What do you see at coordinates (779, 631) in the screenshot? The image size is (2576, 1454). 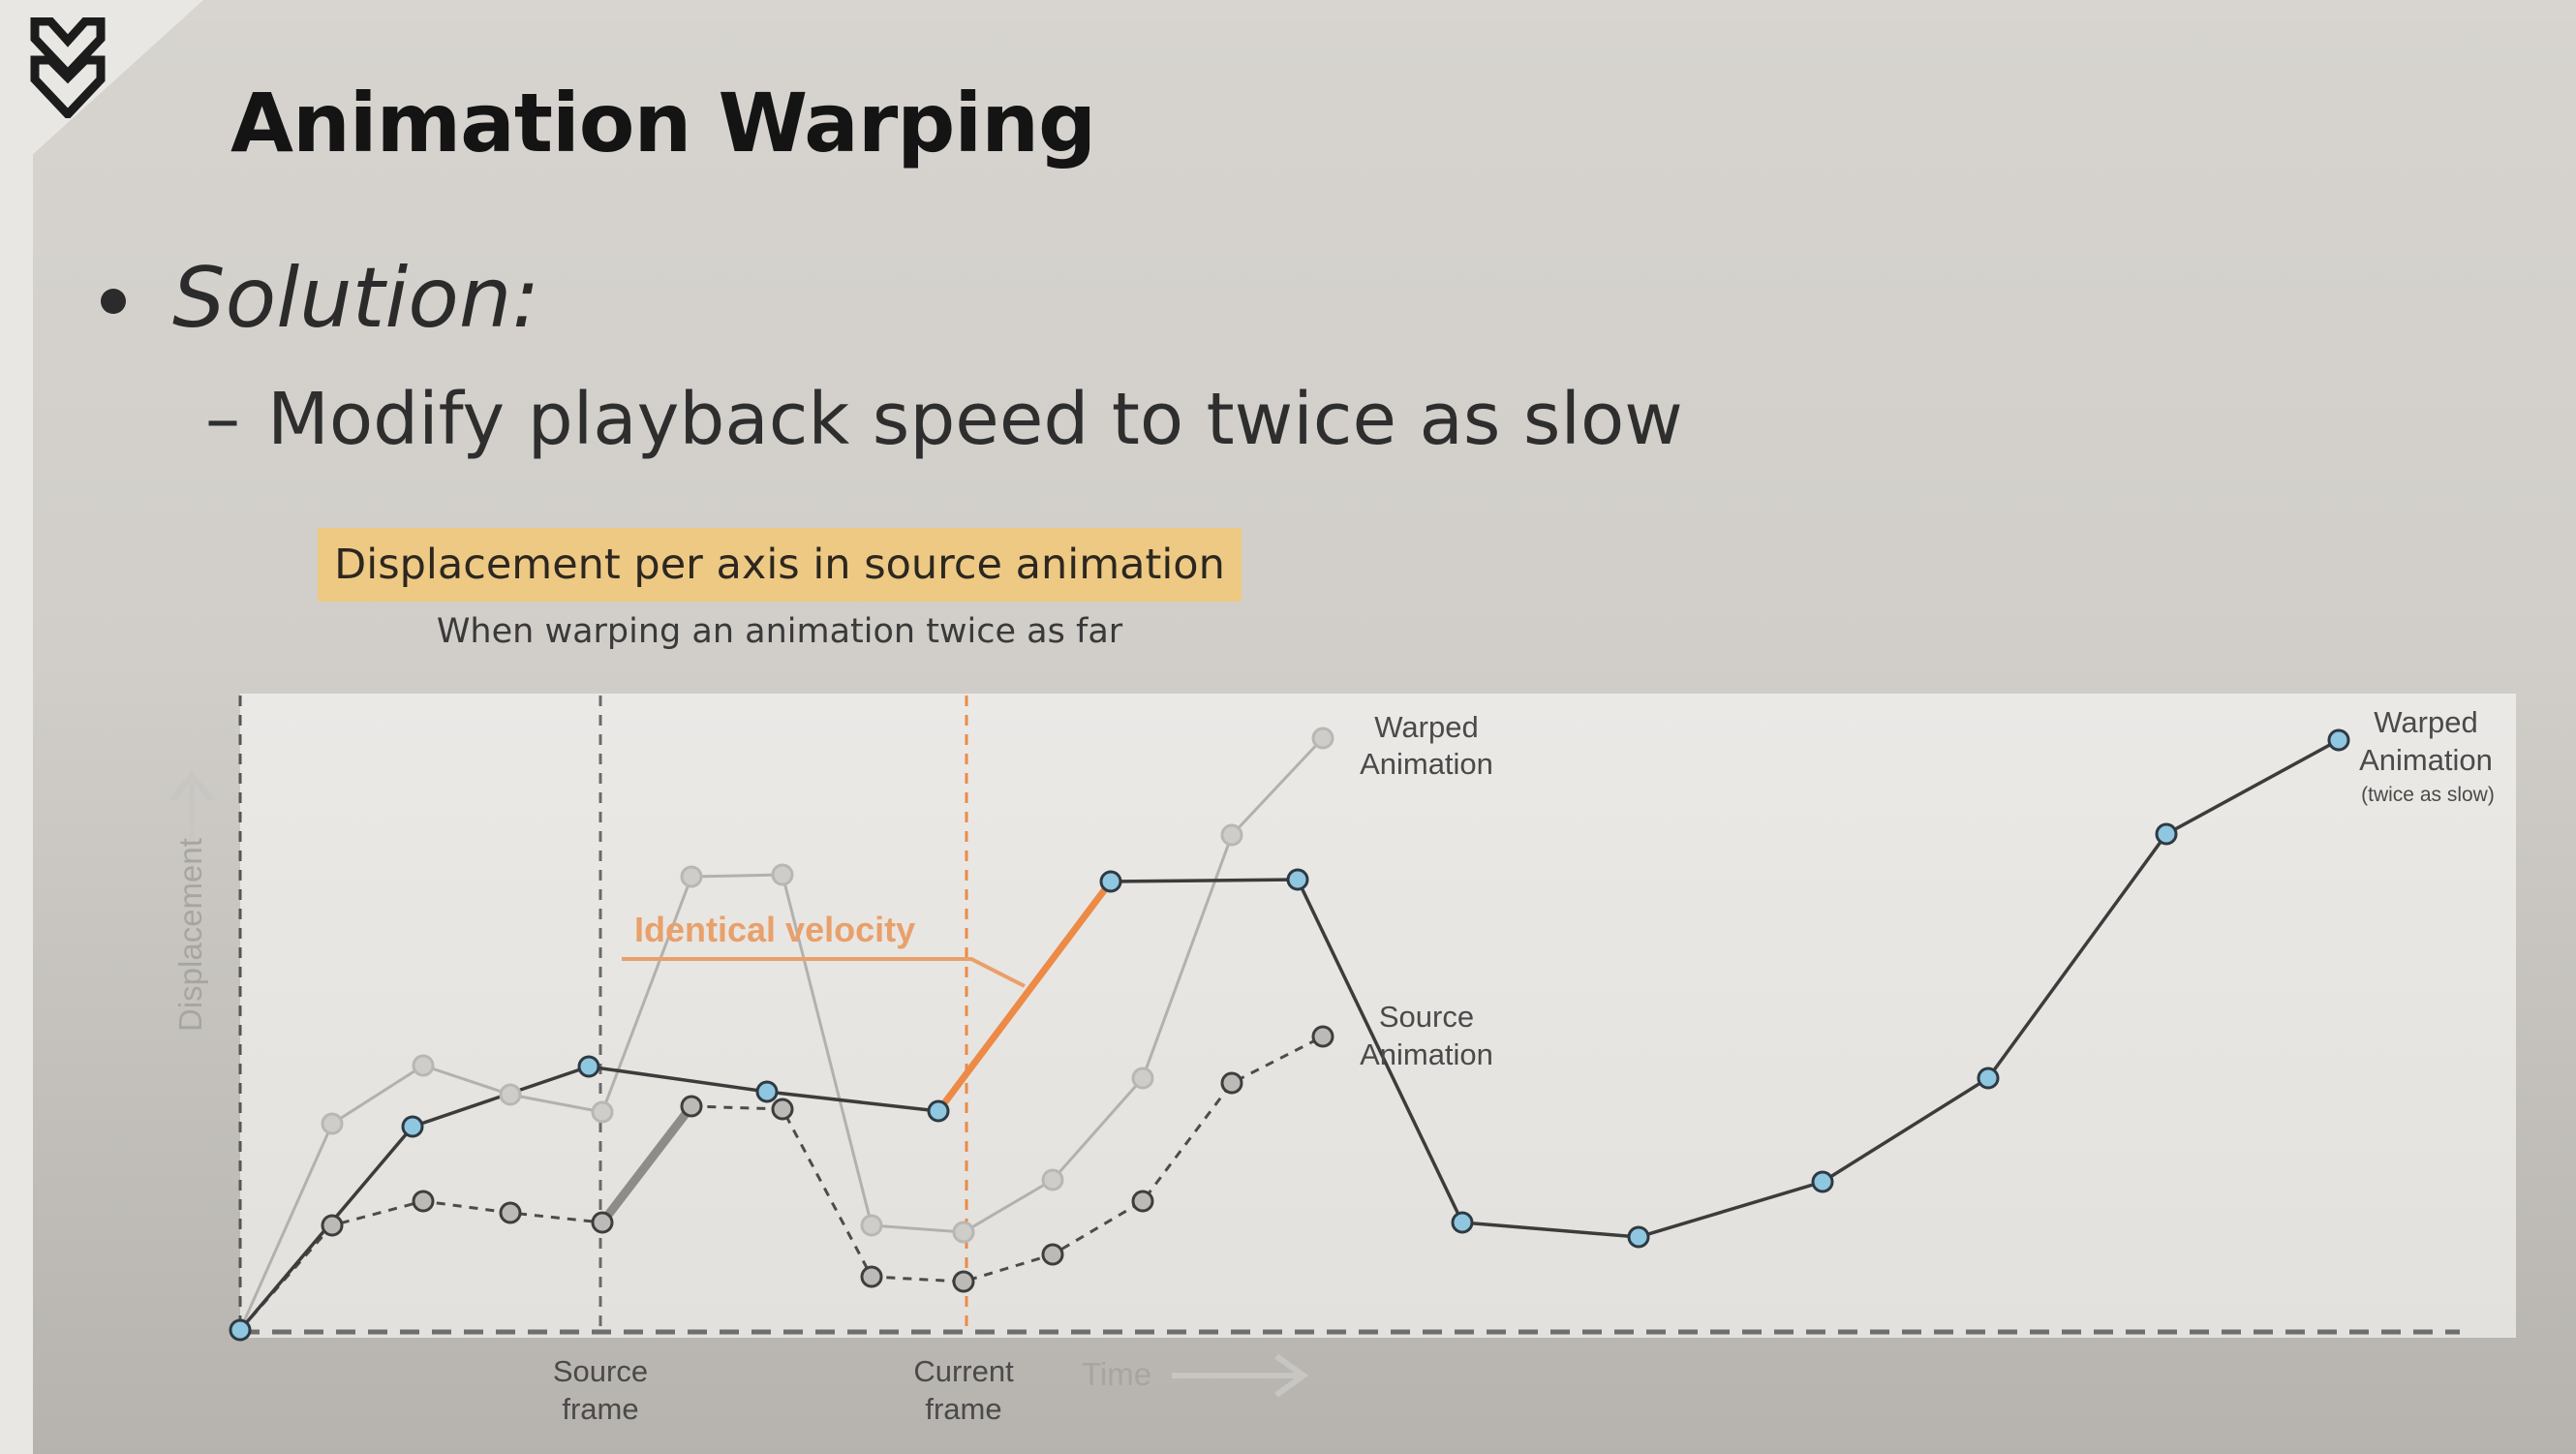 I see `diagram-subheader: When warping an animation twice as far` at bounding box center [779, 631].